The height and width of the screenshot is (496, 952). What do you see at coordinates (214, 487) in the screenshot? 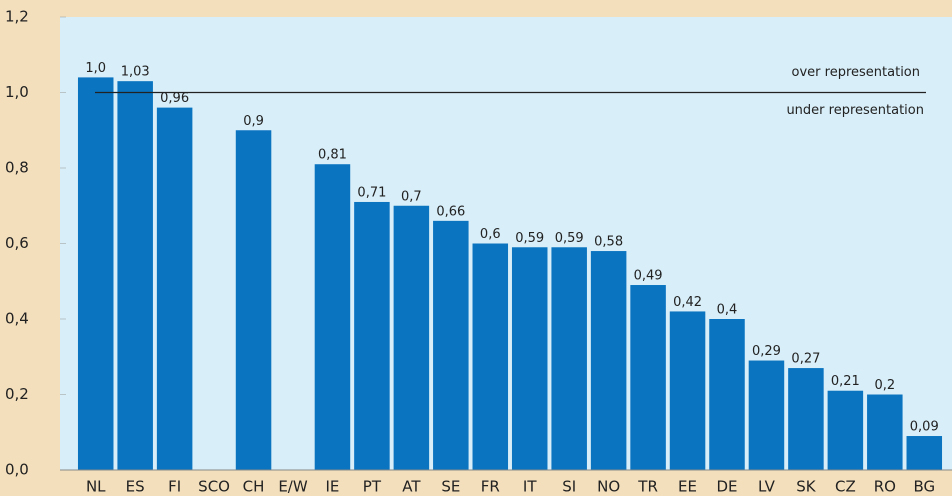
I see `x-tick-label: SCO` at bounding box center [214, 487].